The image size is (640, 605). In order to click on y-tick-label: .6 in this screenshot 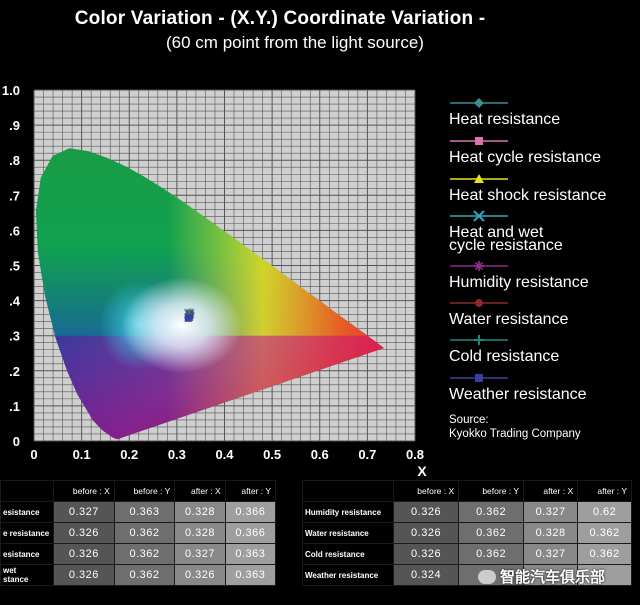, I will do `click(14, 230)`.